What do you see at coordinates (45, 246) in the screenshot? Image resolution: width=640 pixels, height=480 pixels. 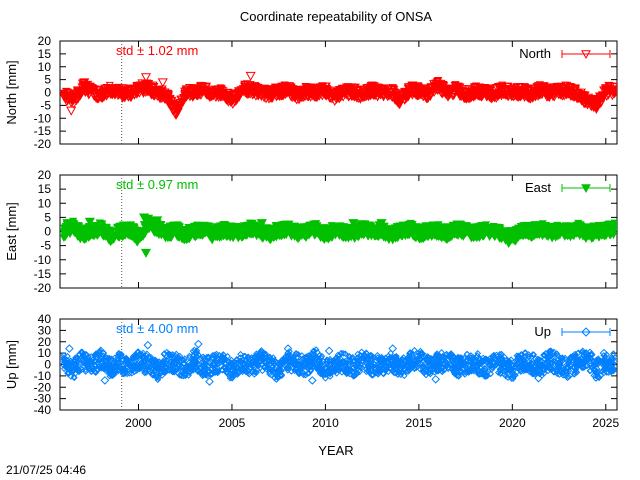 I see `y-tick-label: -5` at bounding box center [45, 246].